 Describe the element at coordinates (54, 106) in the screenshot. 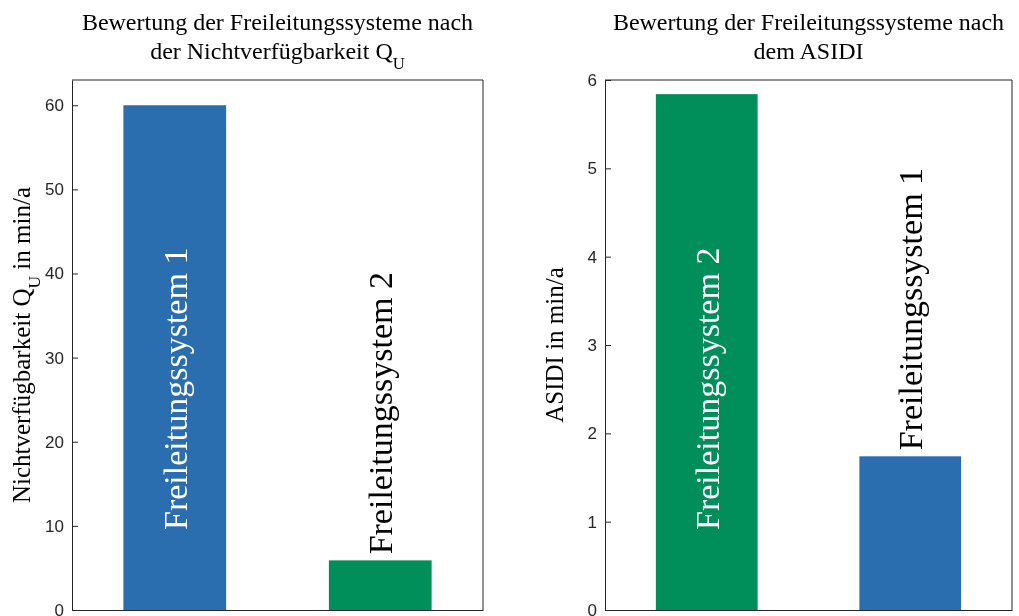

I see `y-tick-label: 60` at that location.